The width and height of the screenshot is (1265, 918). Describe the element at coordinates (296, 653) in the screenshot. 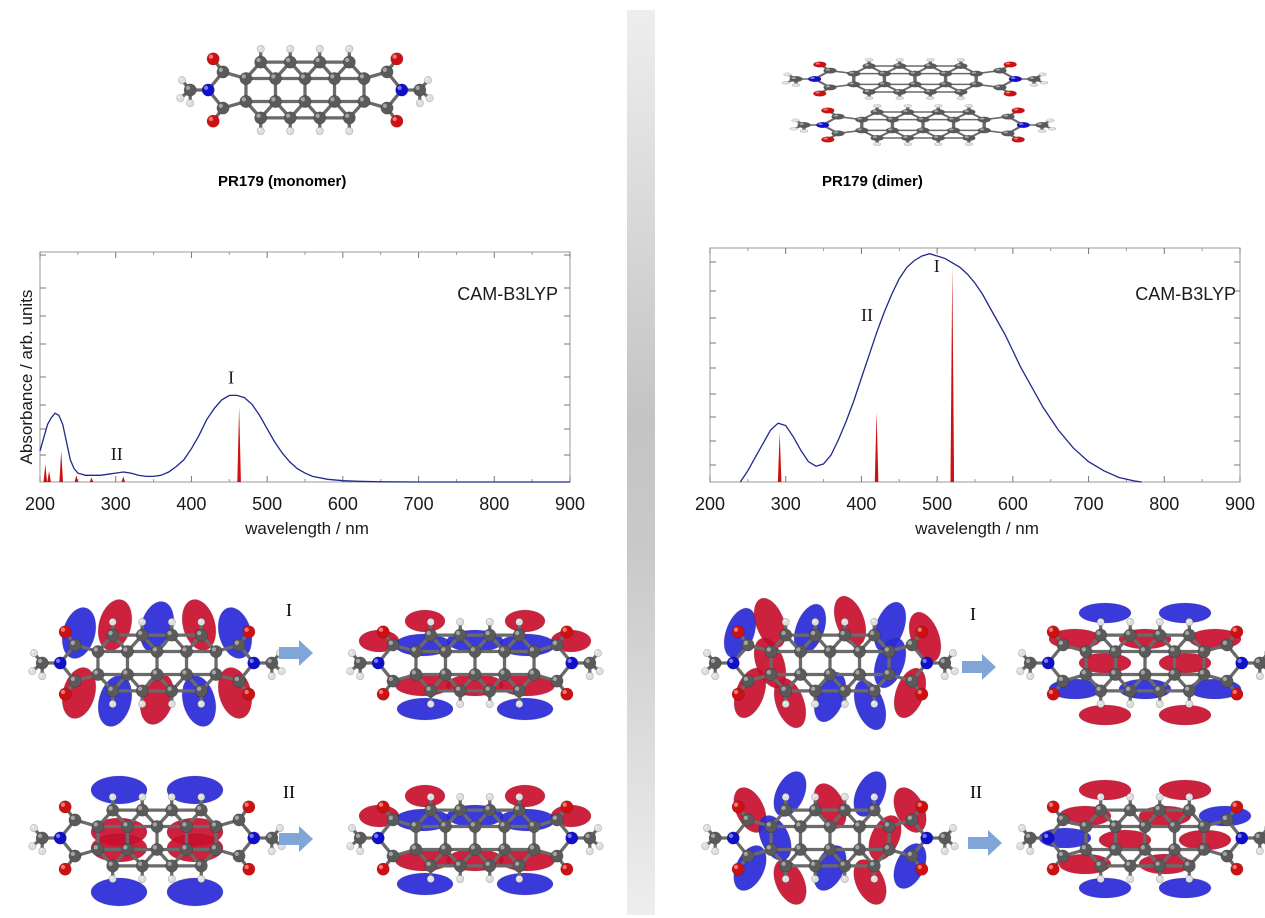

I see `monomer-arrow-icon-I` at that location.